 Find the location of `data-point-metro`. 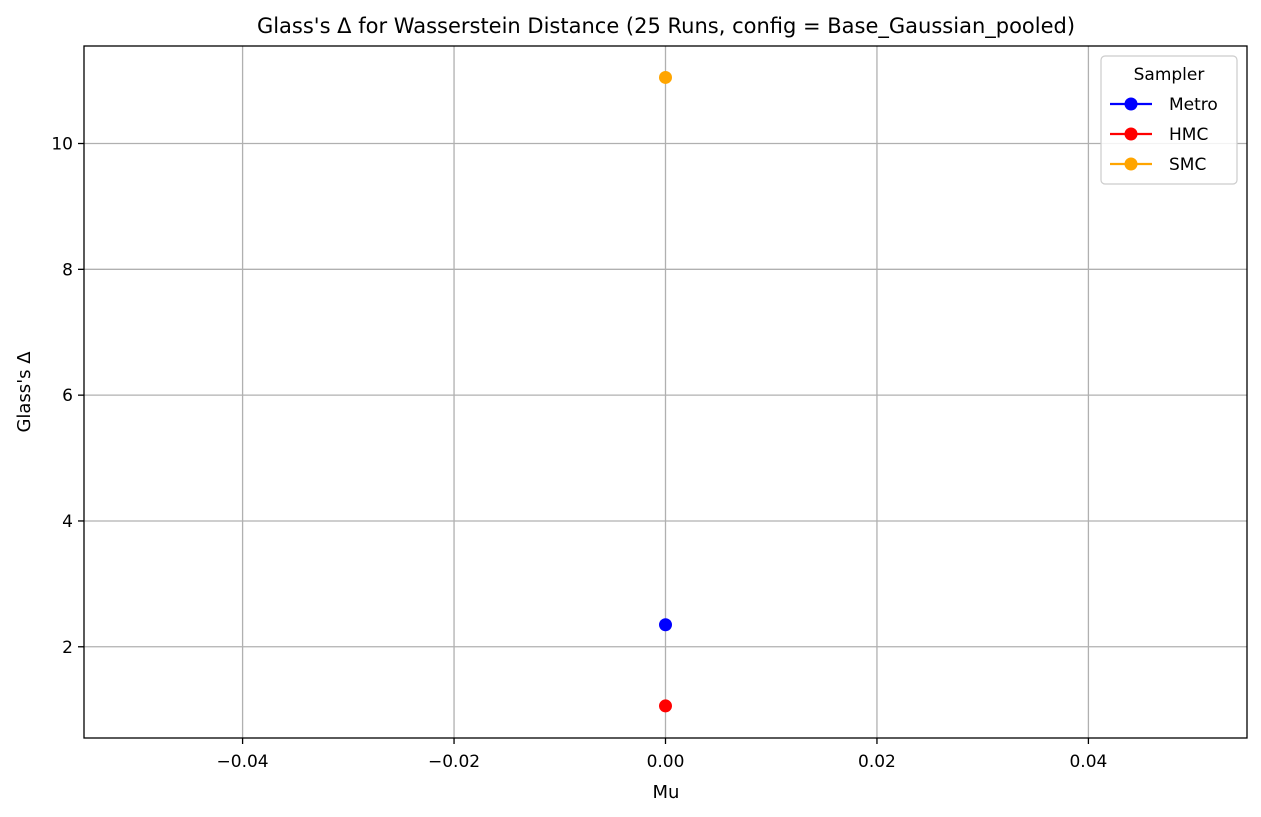

data-point-metro is located at coordinates (665, 625).